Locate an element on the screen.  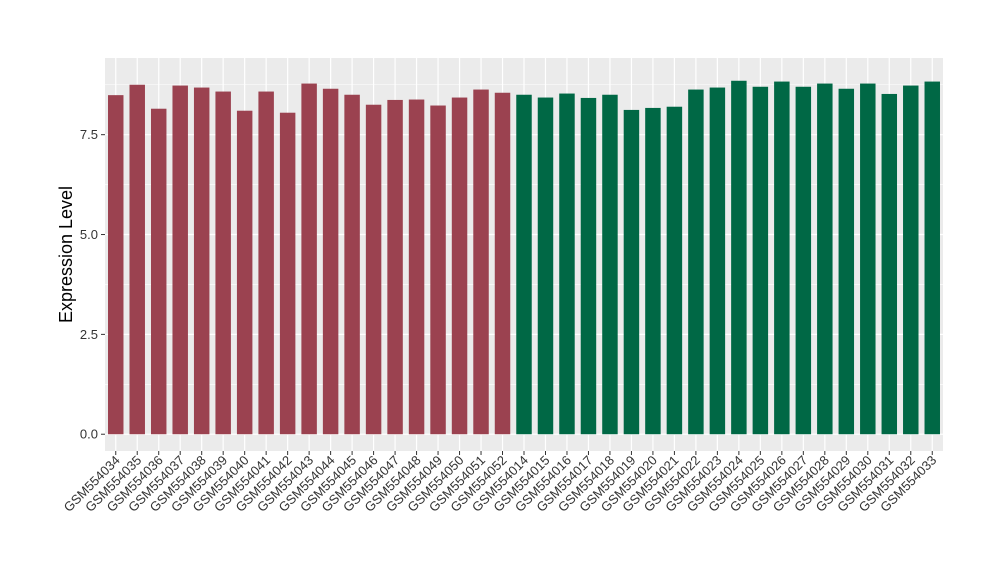
bar-GSM554020 is located at coordinates (653, 271).